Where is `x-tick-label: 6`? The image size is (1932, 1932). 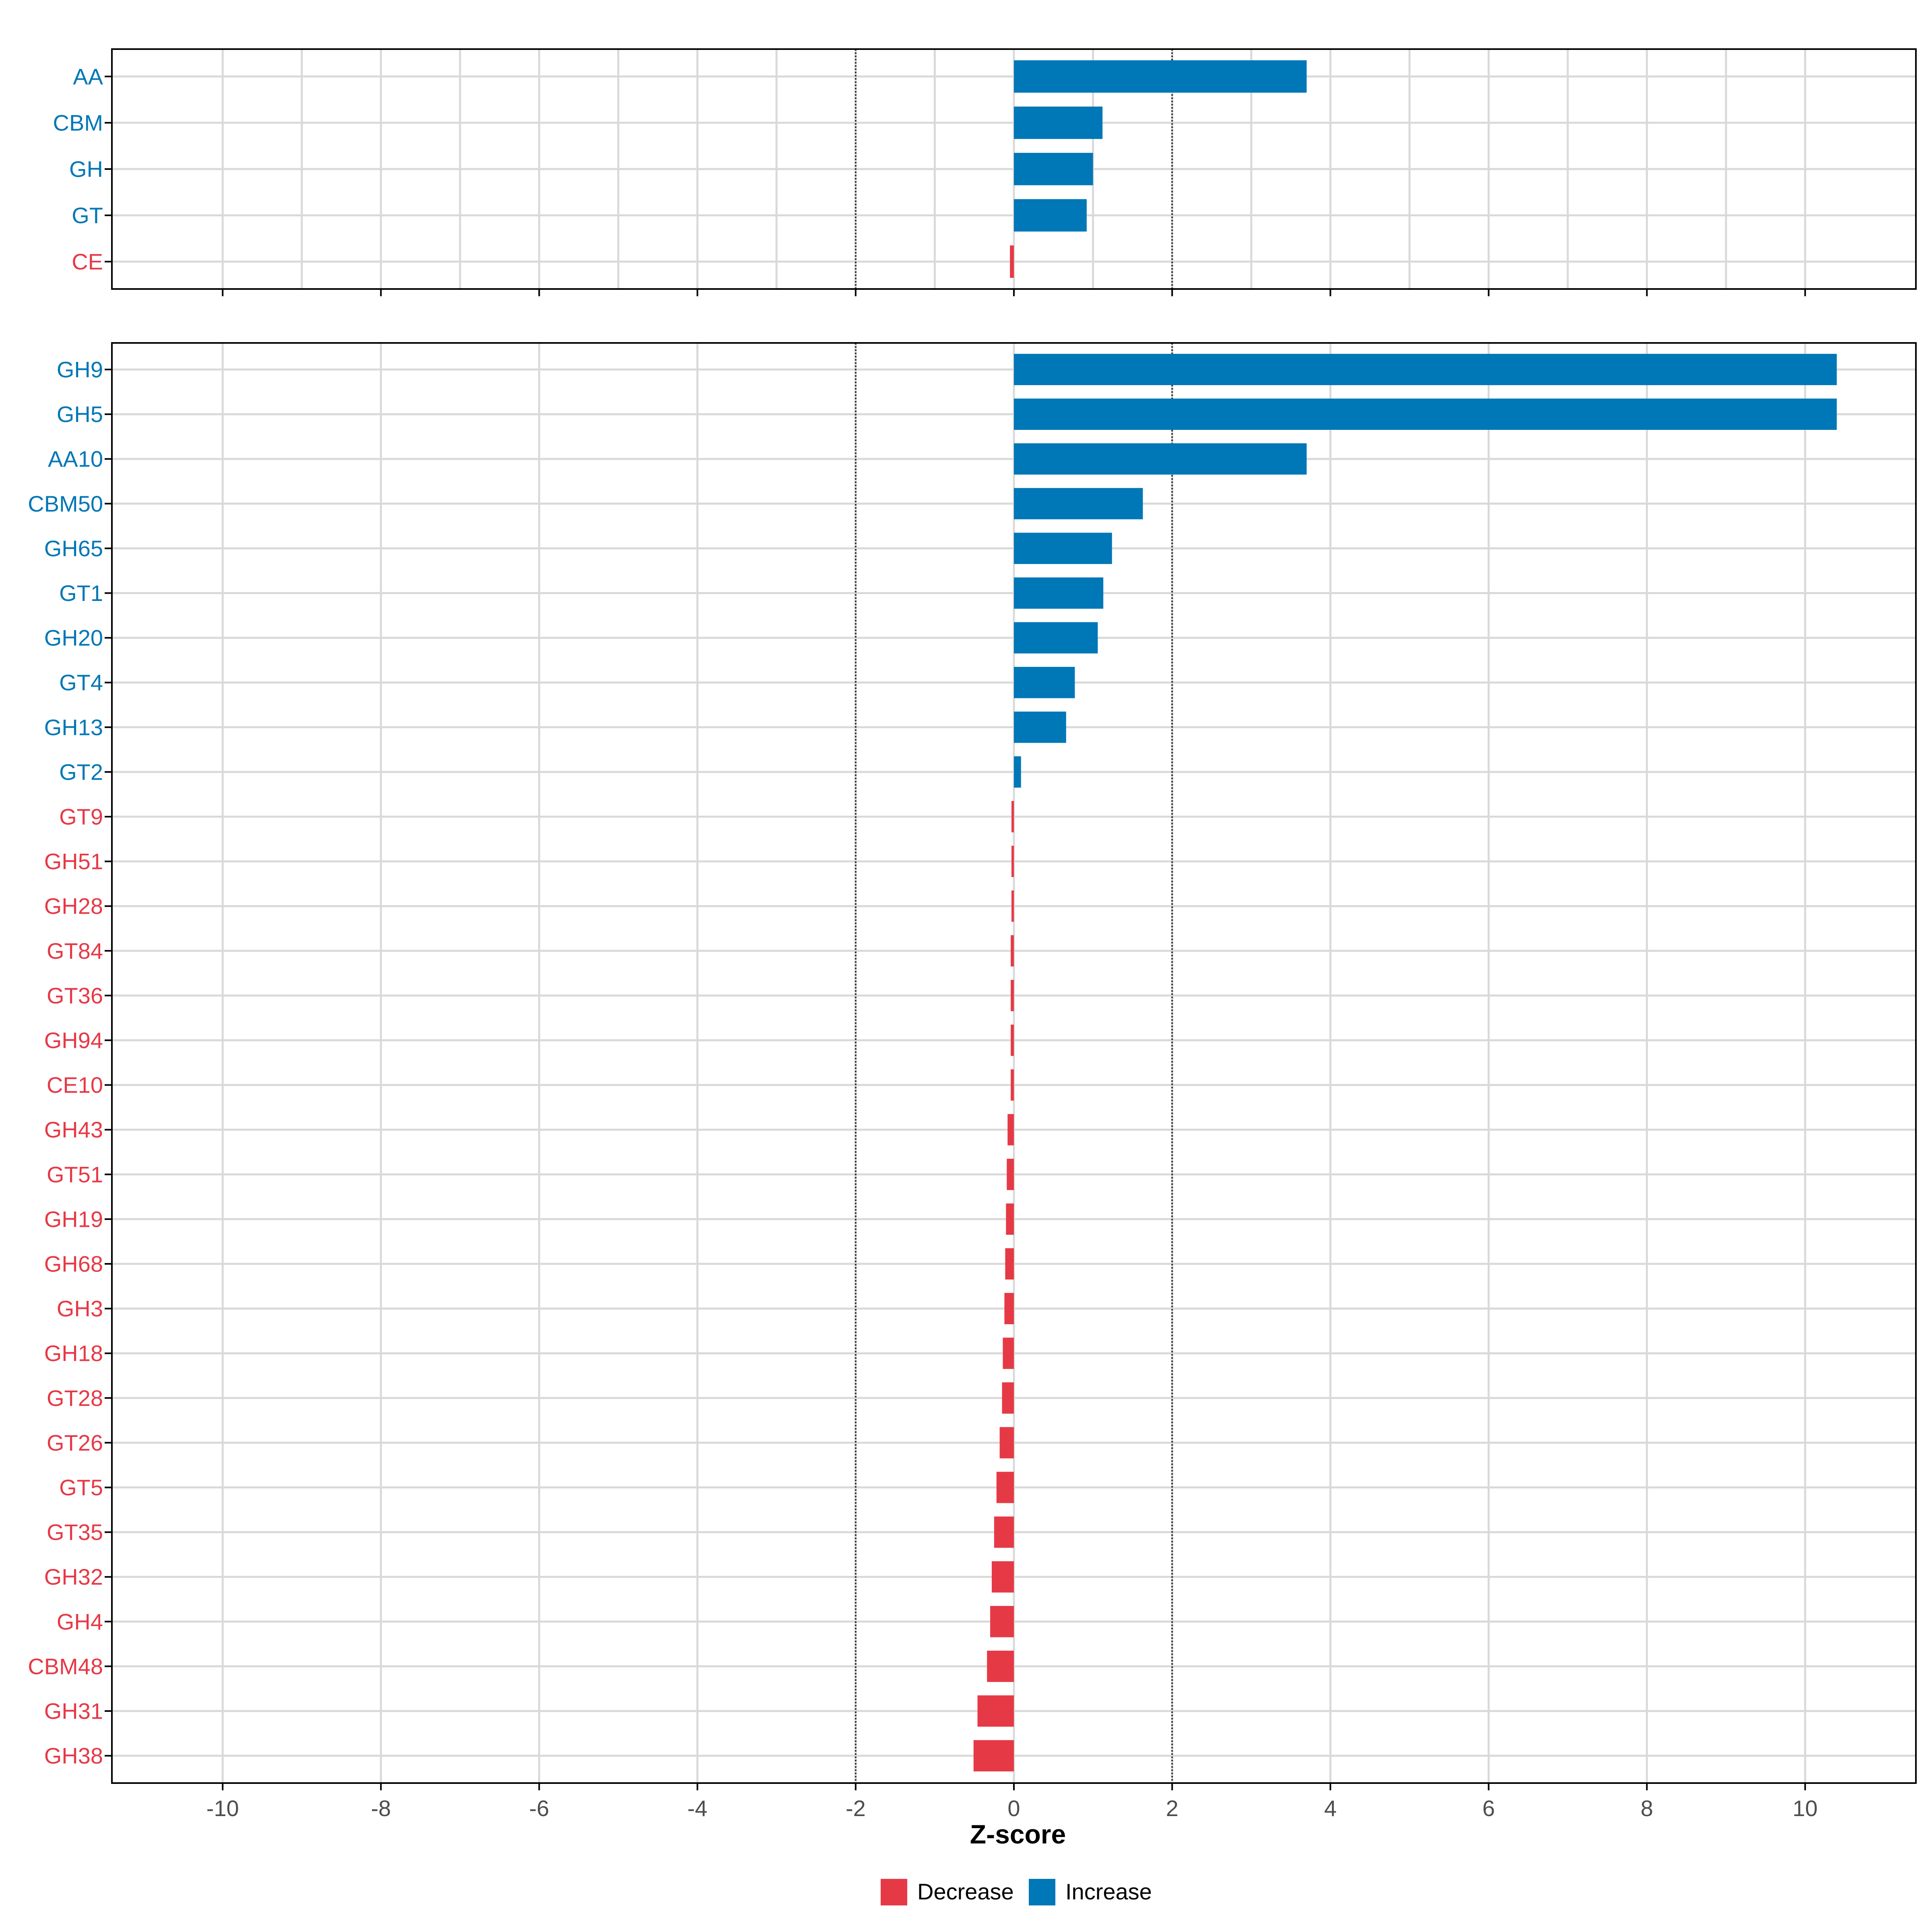
x-tick-label: 6 is located at coordinates (1488, 1808).